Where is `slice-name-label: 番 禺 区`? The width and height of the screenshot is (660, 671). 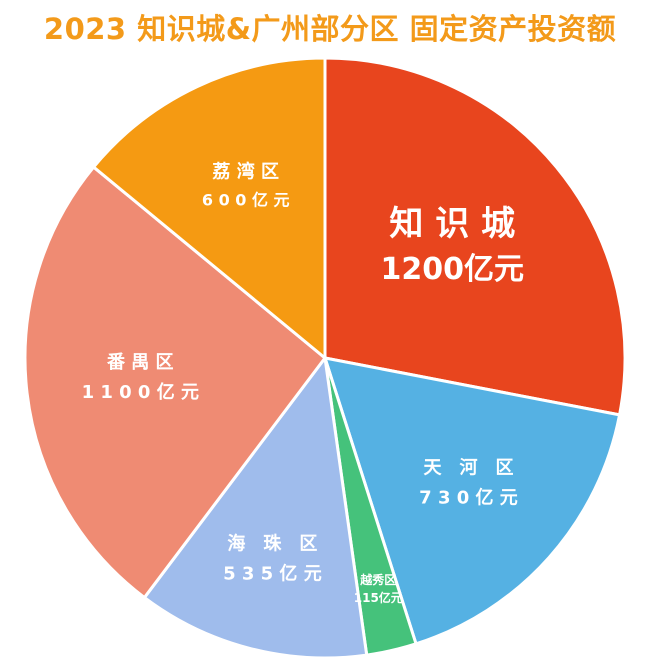 slice-name-label: 番 禺 区 is located at coordinates (140, 362).